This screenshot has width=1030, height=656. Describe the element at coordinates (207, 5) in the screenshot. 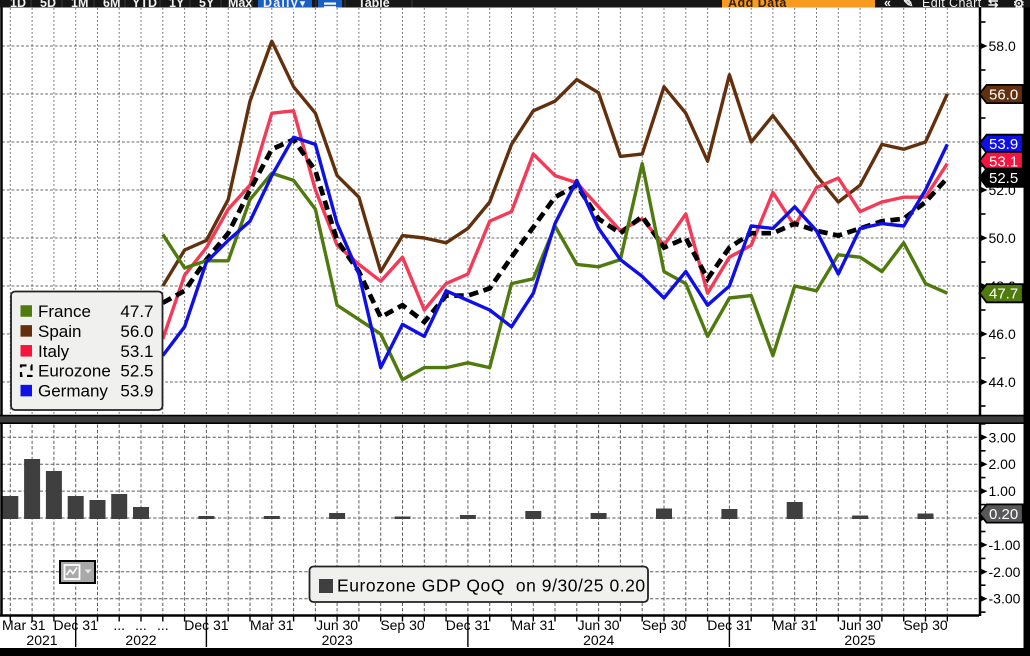

I see `svg-text: 5Y` at that location.